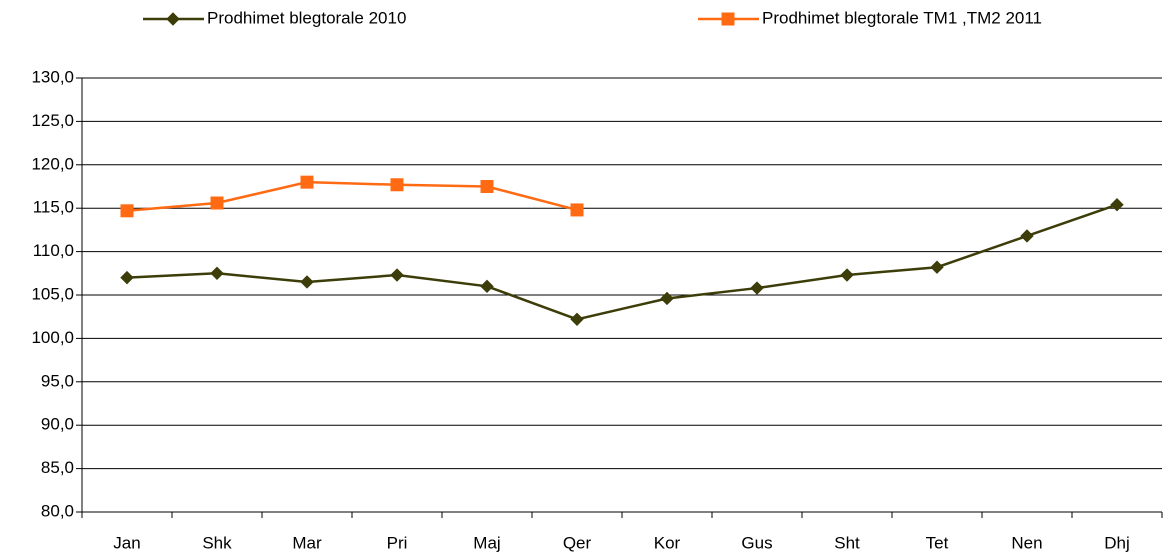 The image size is (1164, 559). What do you see at coordinates (902, 17) in the screenshot?
I see `legend-label: Prodhimet blegtorale TM1 ,TM2 2011` at bounding box center [902, 17].